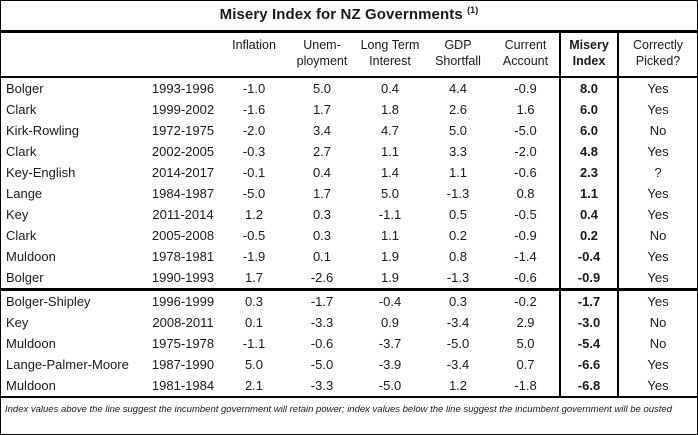 Image resolution: width=698 pixels, height=435 pixels. I want to click on government-cell: Bolger-Shipley, so click(73, 300).